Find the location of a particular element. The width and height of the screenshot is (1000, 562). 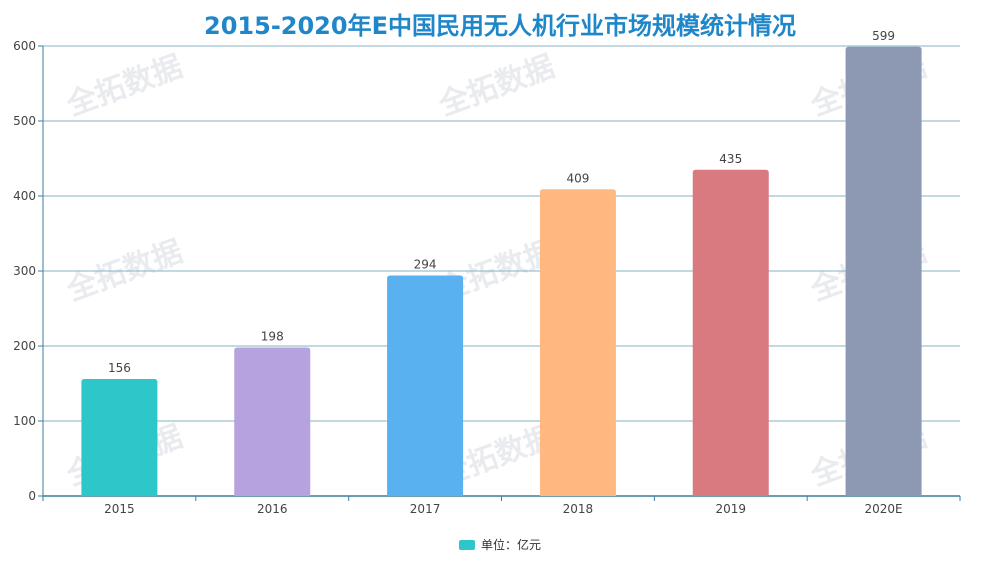

y-tick-label: 200 is located at coordinates (24, 346).